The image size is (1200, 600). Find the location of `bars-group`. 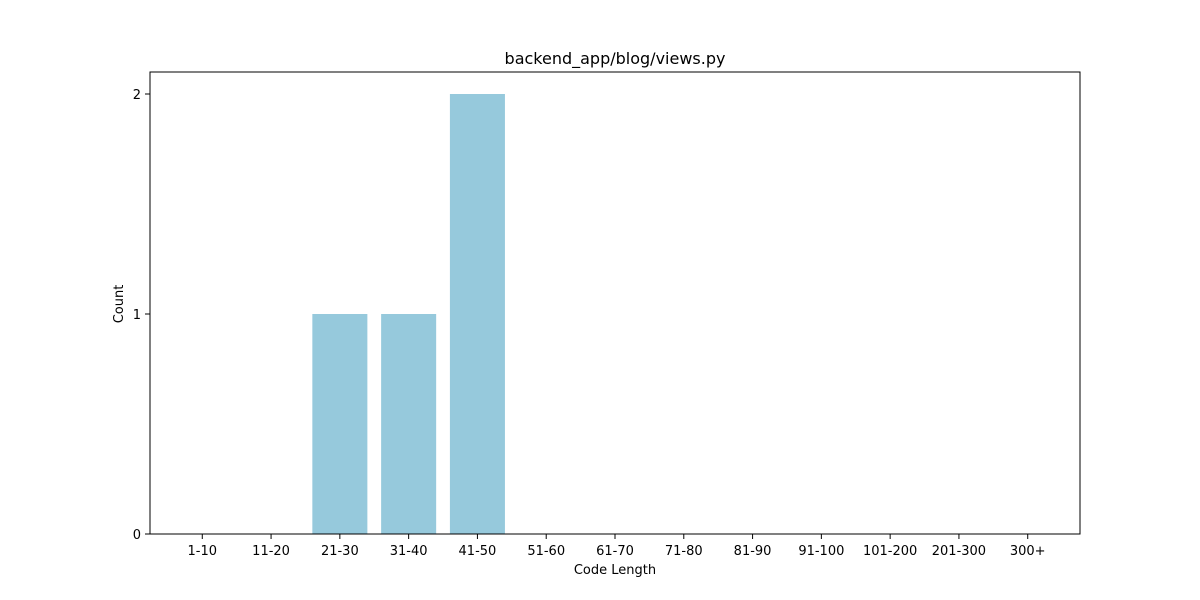

bars-group is located at coordinates (408, 314).